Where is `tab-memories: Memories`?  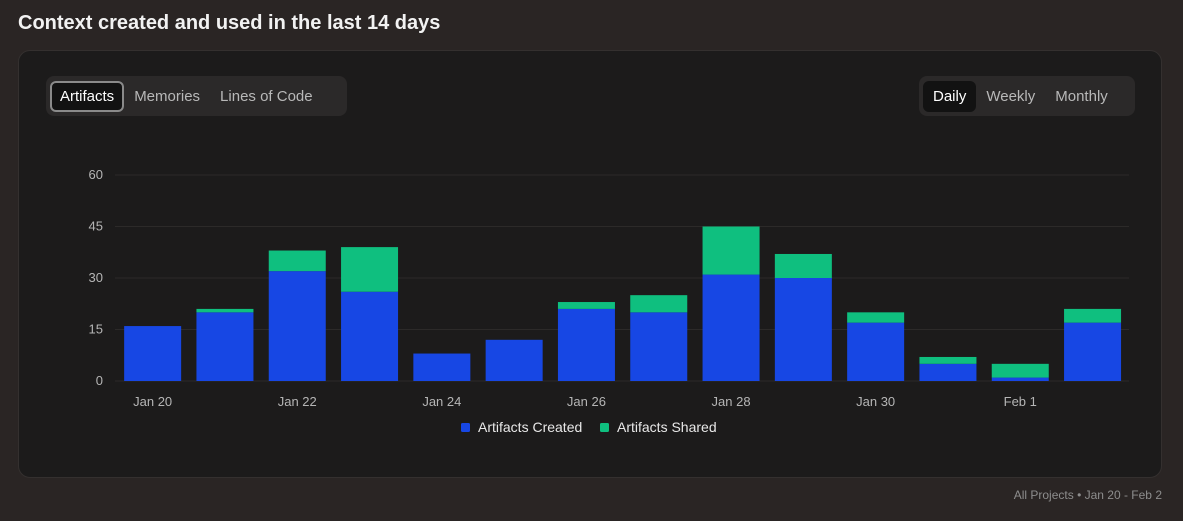 tab-memories: Memories is located at coordinates (167, 96).